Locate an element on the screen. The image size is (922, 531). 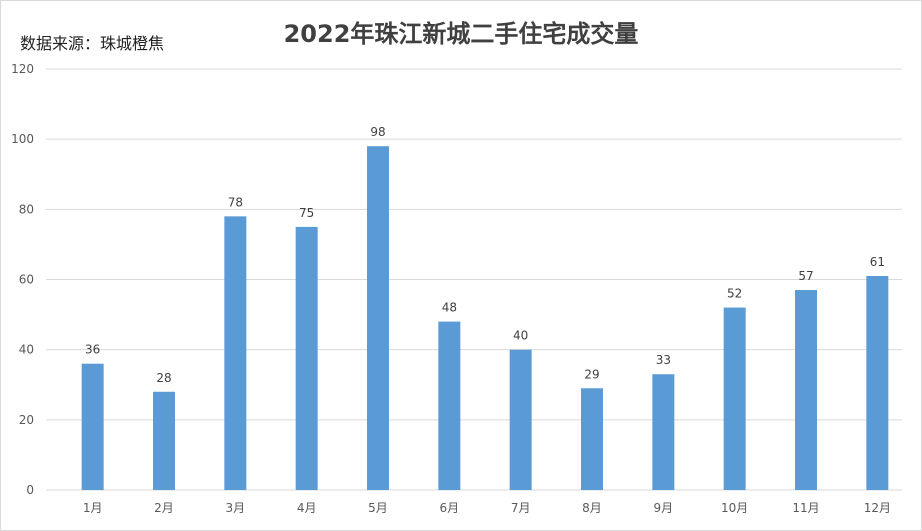
data-label: 48 is located at coordinates (449, 308).